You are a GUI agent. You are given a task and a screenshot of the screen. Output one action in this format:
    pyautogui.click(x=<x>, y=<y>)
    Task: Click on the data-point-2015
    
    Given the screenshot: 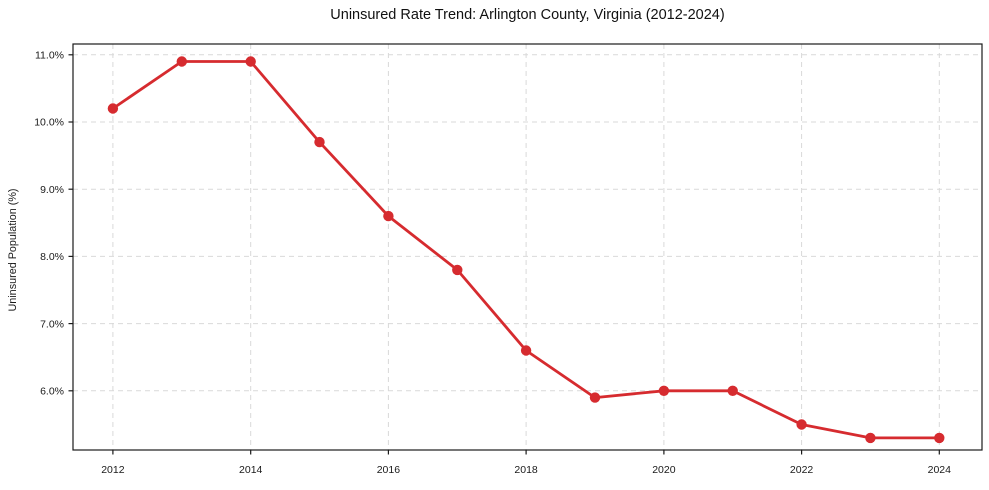 What is the action you would take?
    pyautogui.click(x=319, y=142)
    